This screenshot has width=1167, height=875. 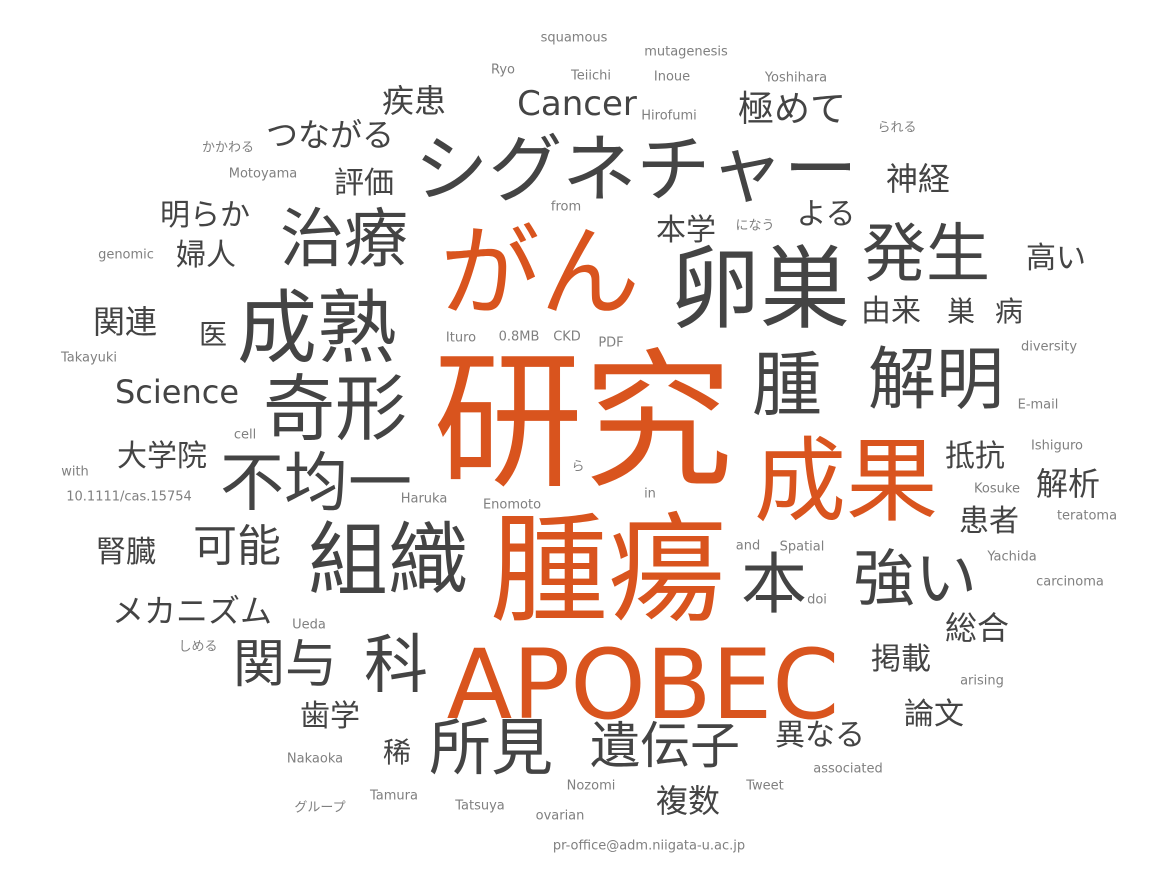 What do you see at coordinates (672, 77) in the screenshot?
I see `cloud-word: Inoue` at bounding box center [672, 77].